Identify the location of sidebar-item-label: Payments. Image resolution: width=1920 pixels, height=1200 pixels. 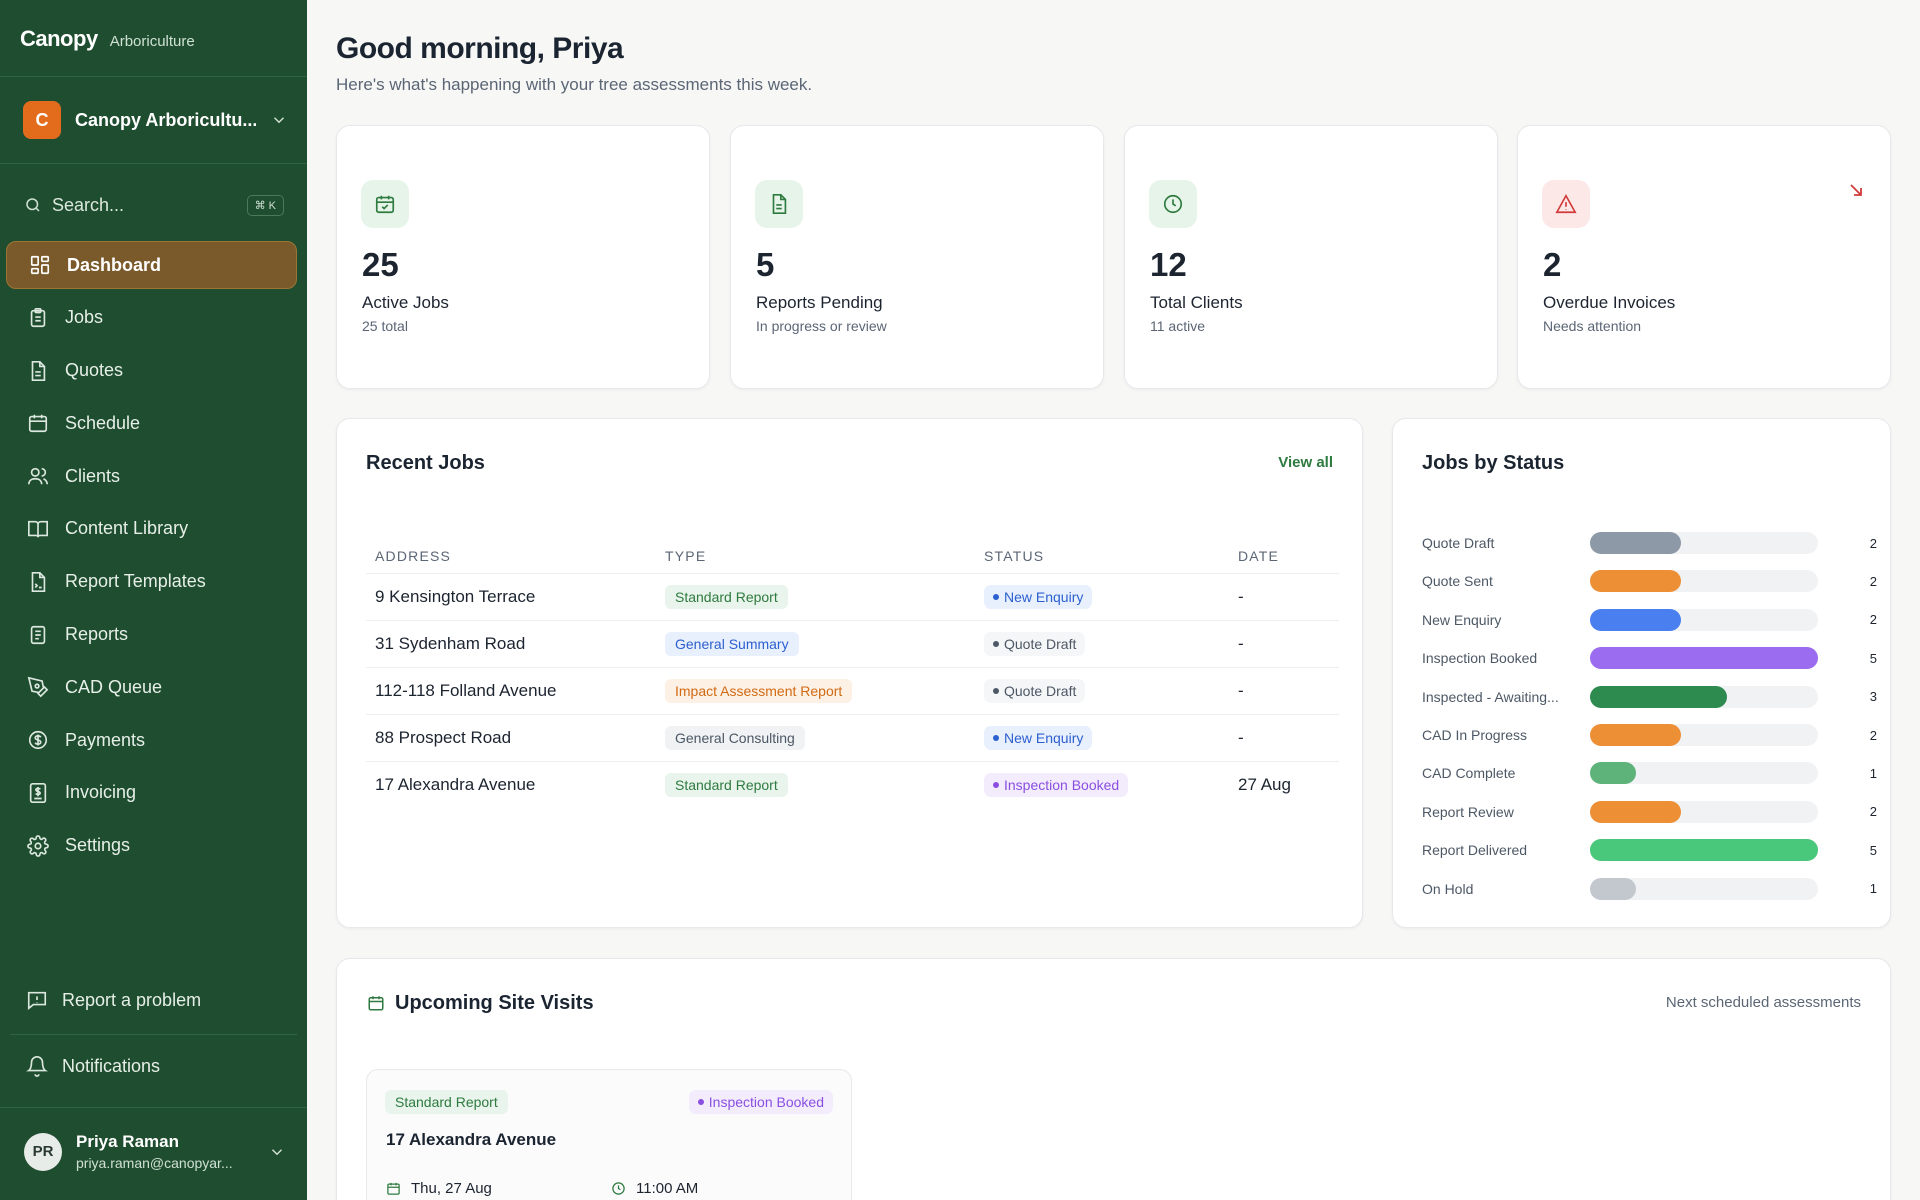
(105, 739).